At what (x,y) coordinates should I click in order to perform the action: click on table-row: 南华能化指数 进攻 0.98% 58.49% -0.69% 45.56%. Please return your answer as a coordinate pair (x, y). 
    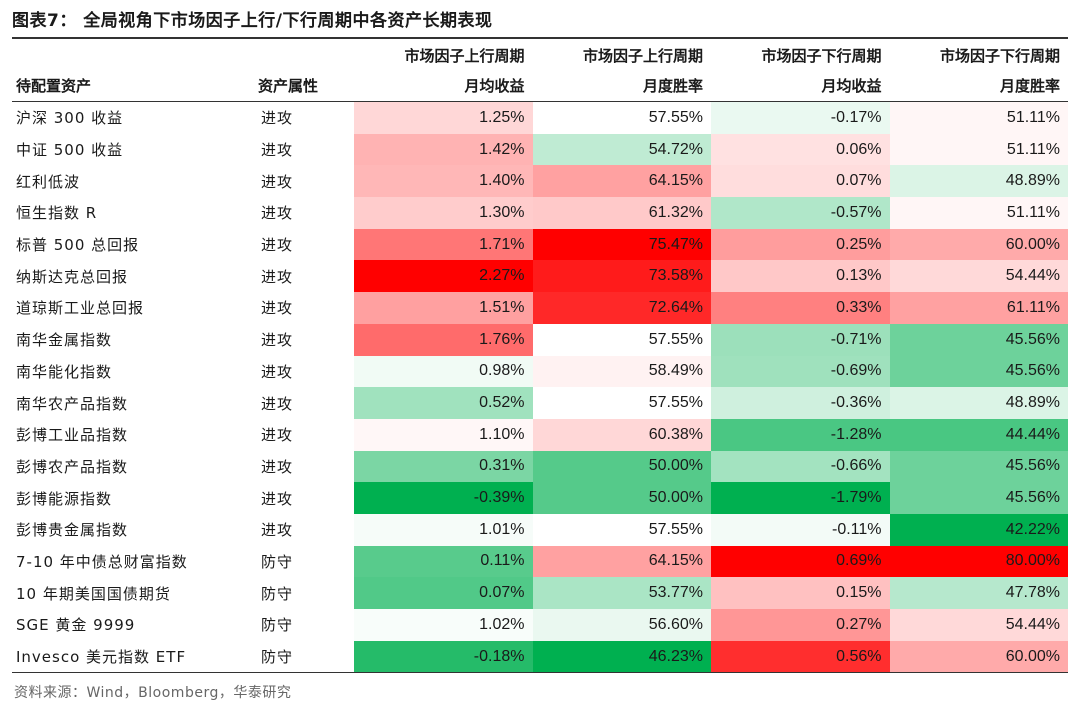
    Looking at the image, I should click on (540, 371).